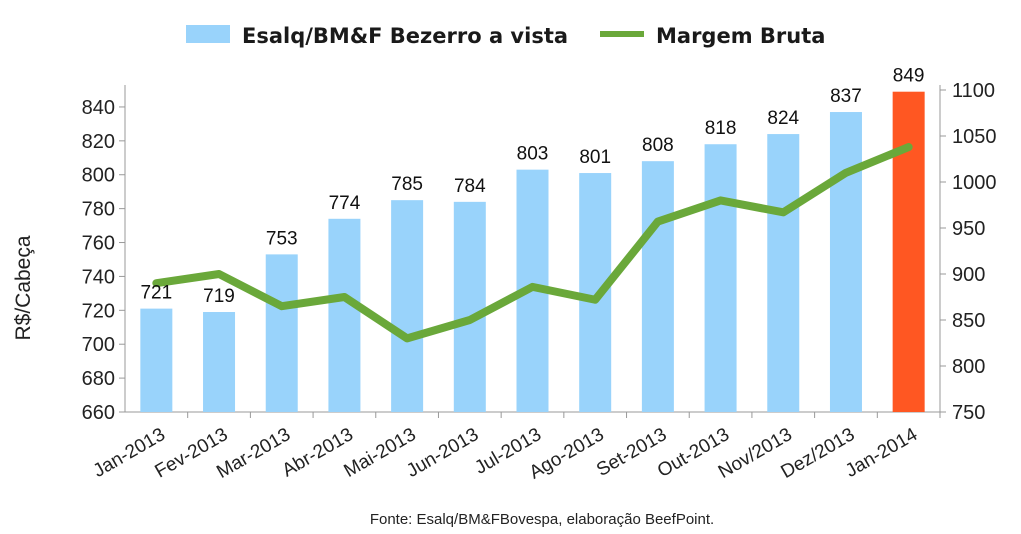  I want to click on y-tick-label: 840, so click(98, 108).